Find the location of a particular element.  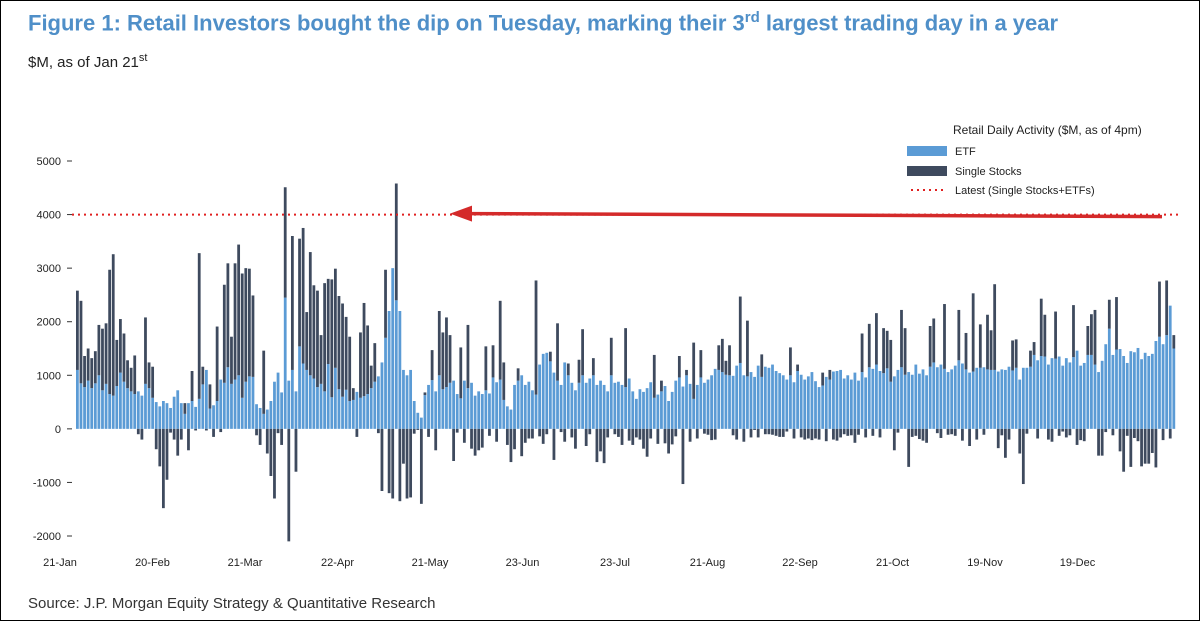

legend-title: Retail Daily Activity ($M, as of 4pm) is located at coordinates (1047, 130).